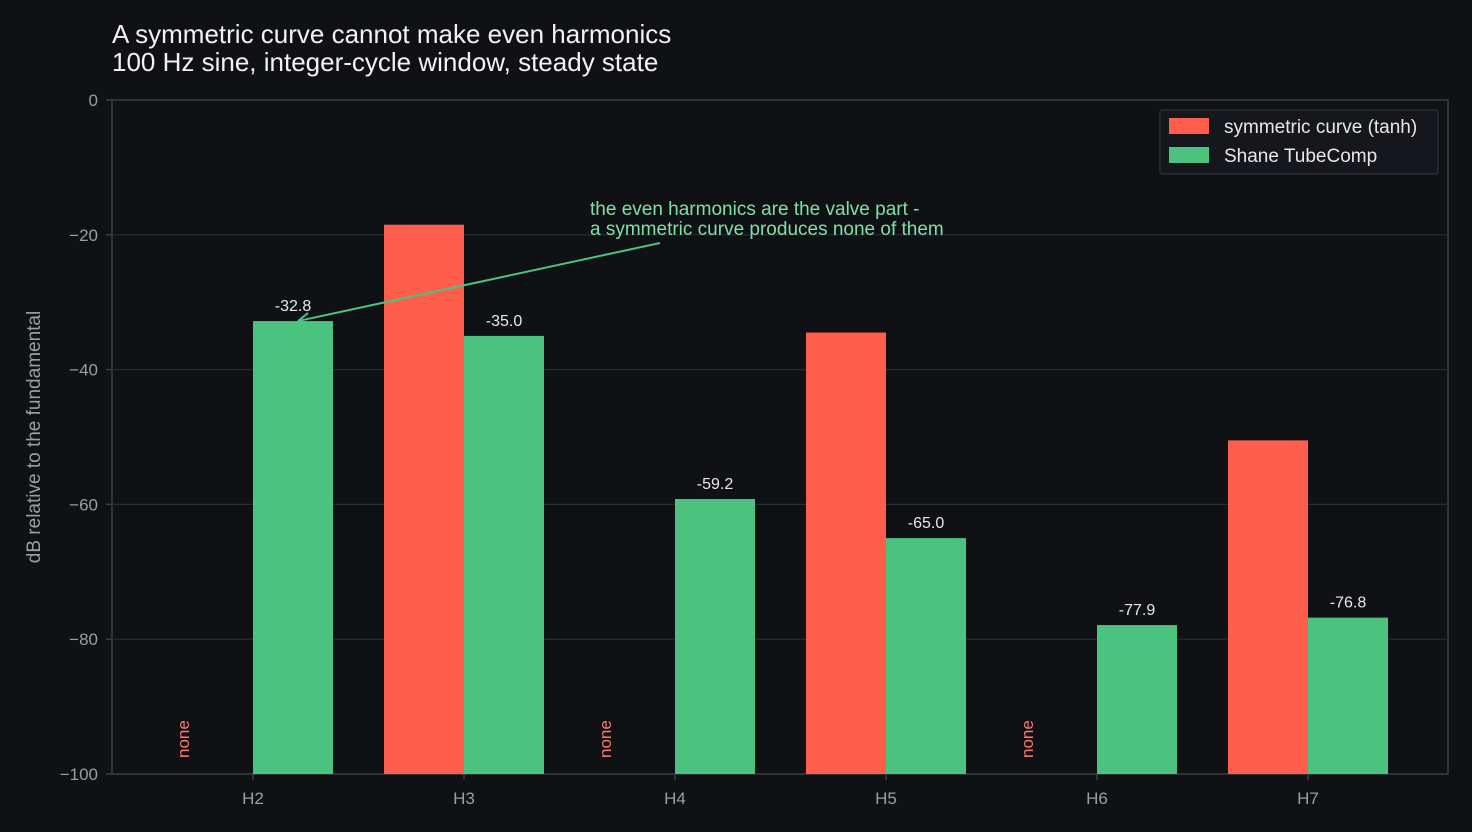 This screenshot has height=832, width=1472. Describe the element at coordinates (424, 499) in the screenshot. I see `bar-symmetric-H3` at that location.